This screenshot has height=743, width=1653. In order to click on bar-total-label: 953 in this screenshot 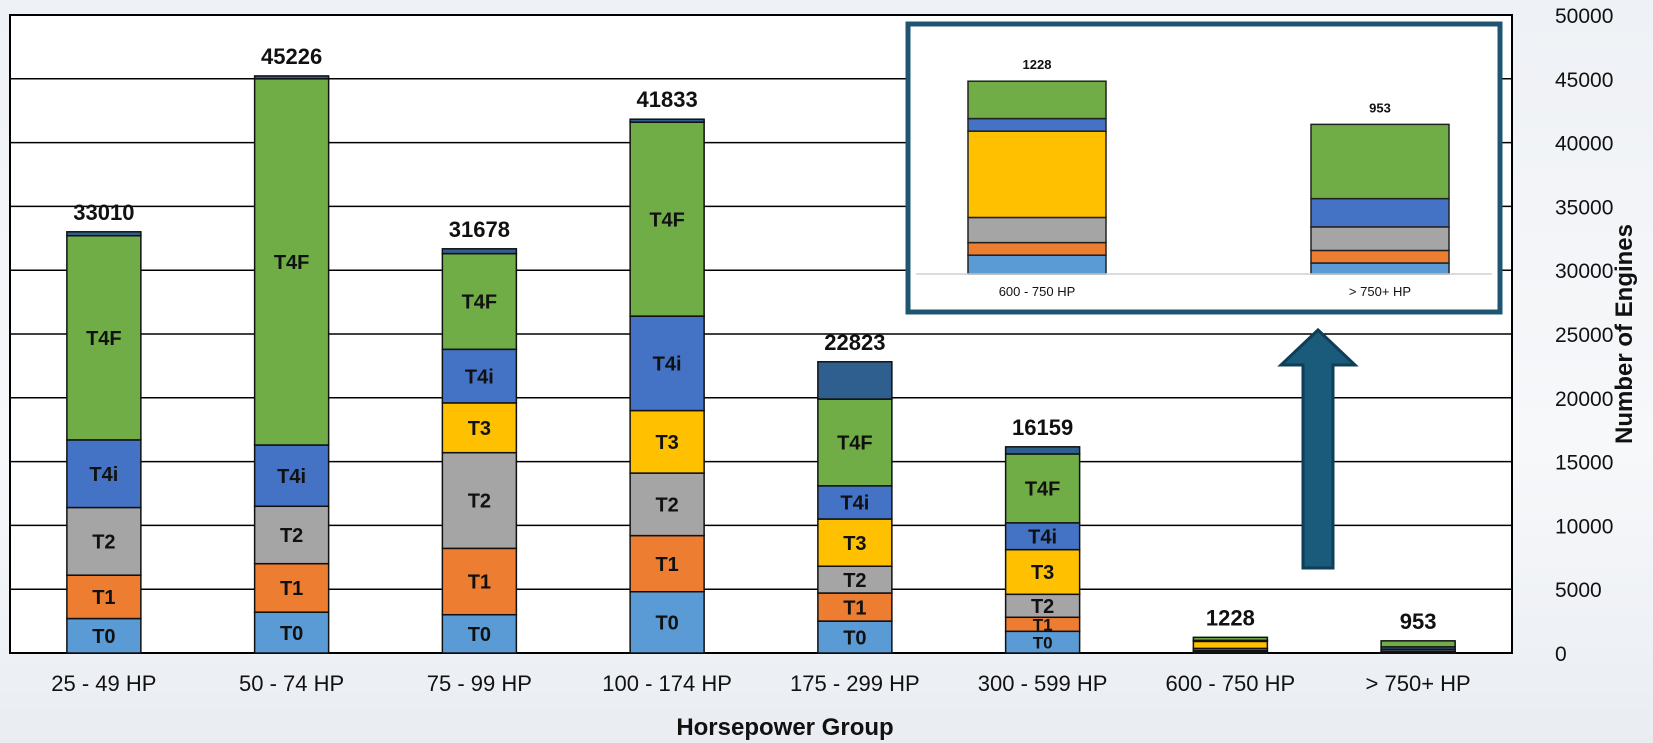, I will do `click(1418, 621)`.